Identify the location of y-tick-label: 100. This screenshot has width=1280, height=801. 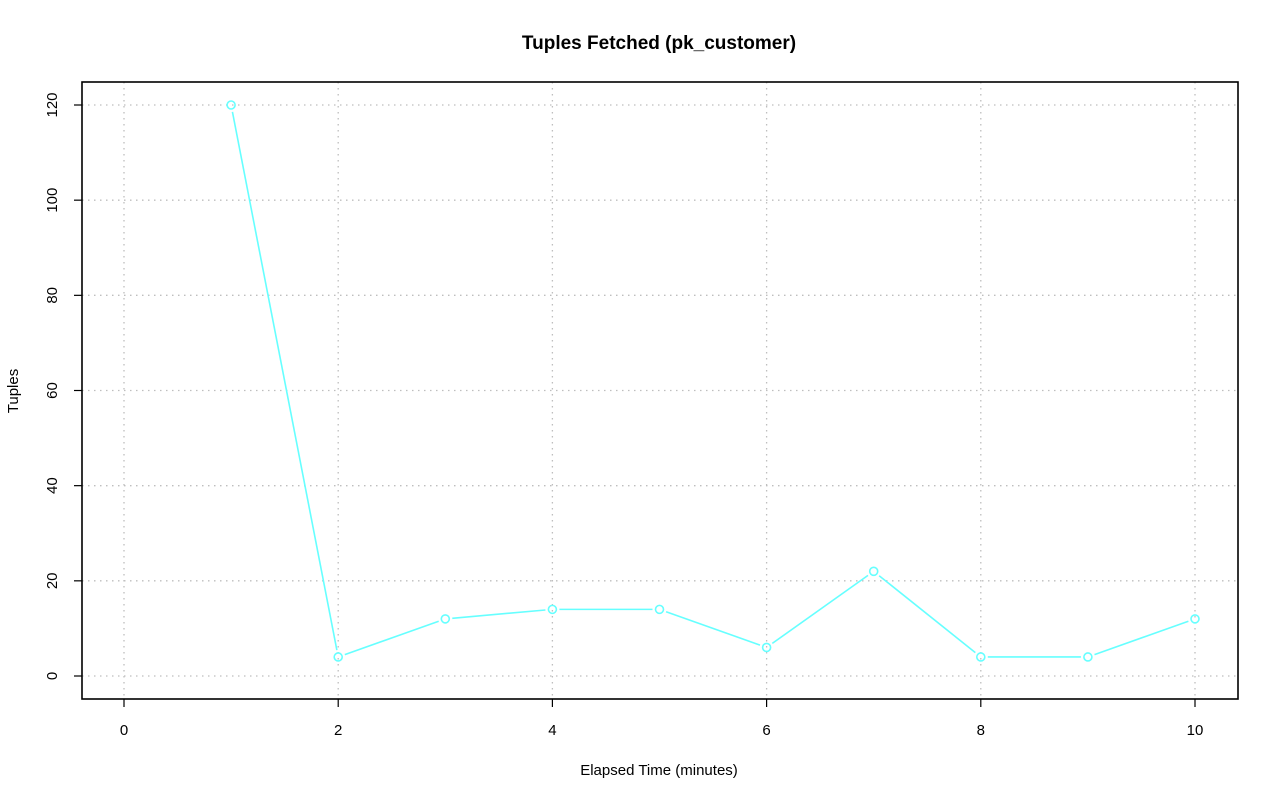
(52, 200).